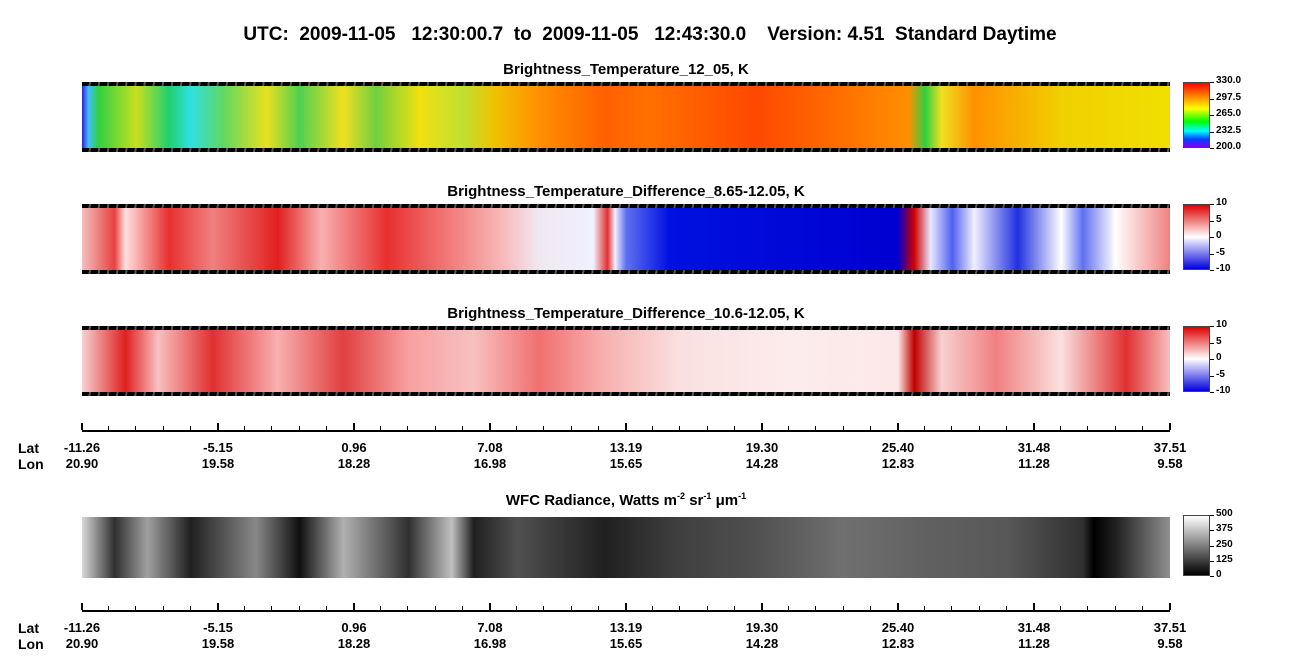  I want to click on lon-tick-label: 18.28, so click(354, 463).